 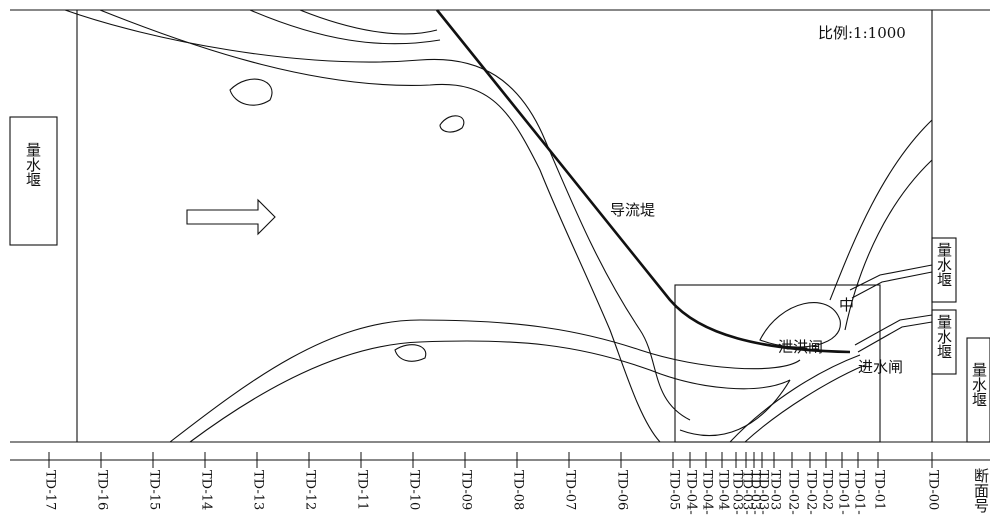 What do you see at coordinates (50, 490) in the screenshot?
I see `section-label: TD-17` at bounding box center [50, 490].